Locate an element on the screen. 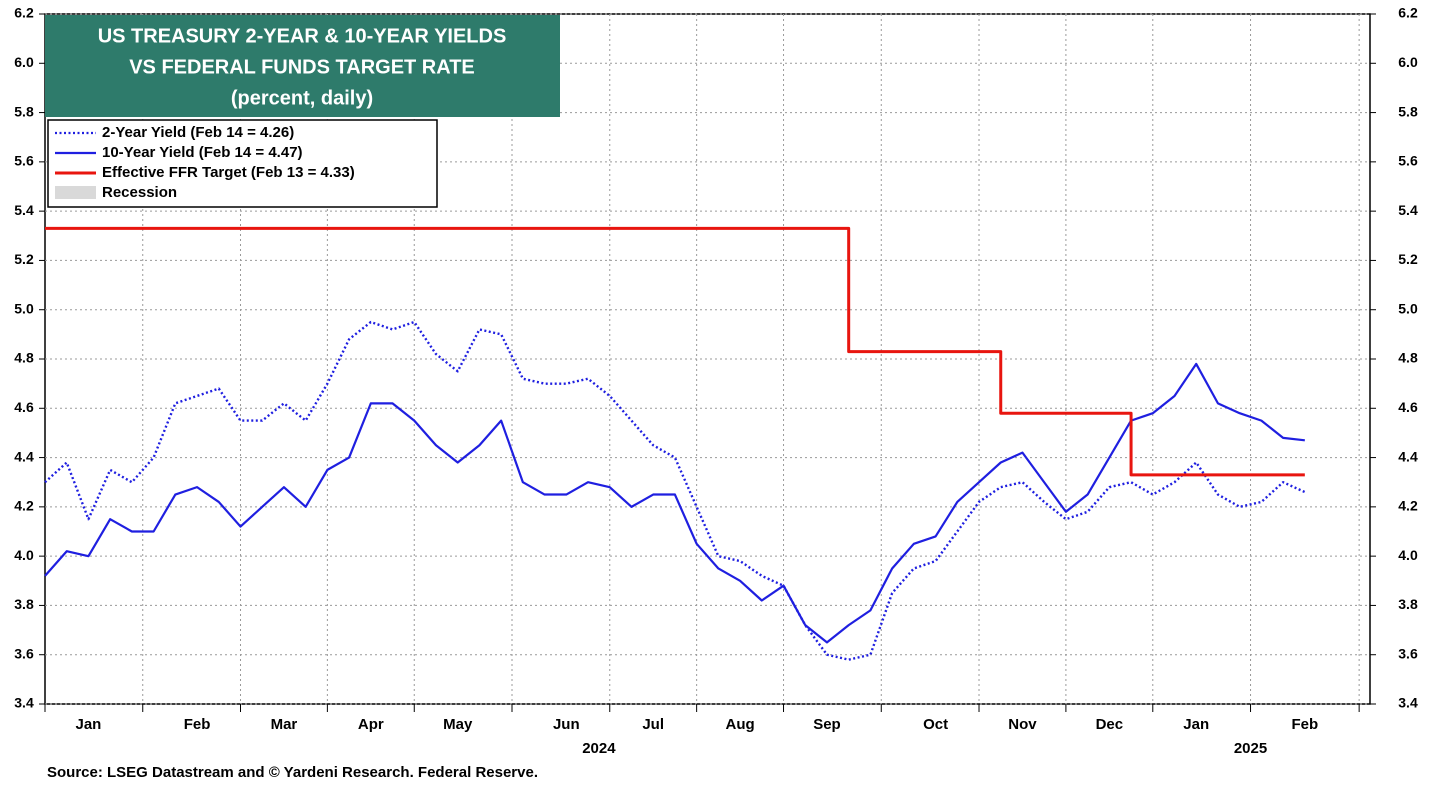 This screenshot has width=1440, height=787. y-tick-label: 3.8 is located at coordinates (24, 604).